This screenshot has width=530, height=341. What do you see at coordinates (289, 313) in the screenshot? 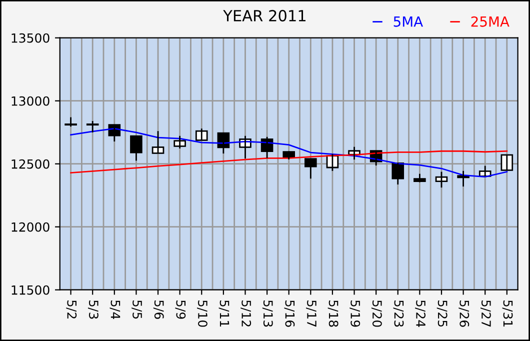
I see `x-tick-label: 5/16` at bounding box center [289, 313].